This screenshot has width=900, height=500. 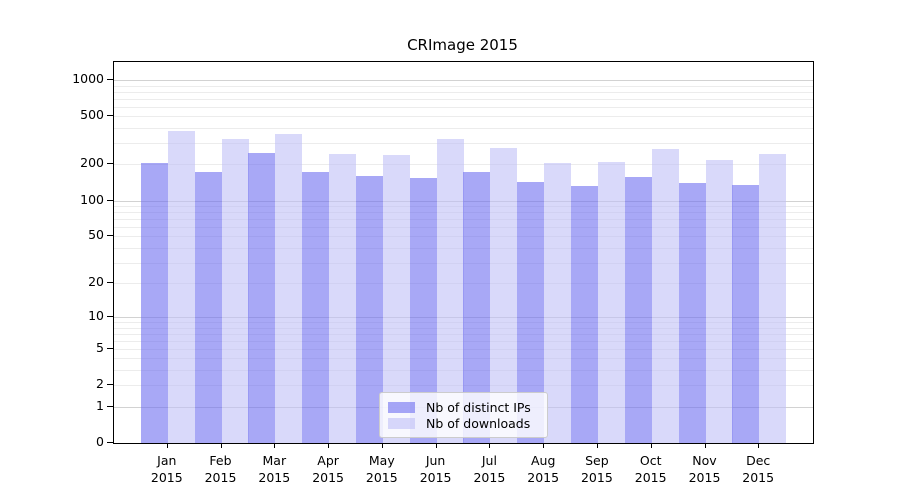 I want to click on x-tick-label-mar: Mar 2015, so click(x=274, y=469).